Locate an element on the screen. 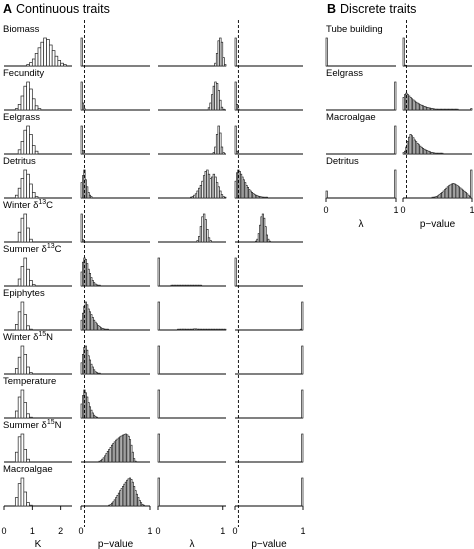 The height and width of the screenshot is (549, 474). x-axis-label-p: p−value is located at coordinates (438, 224).